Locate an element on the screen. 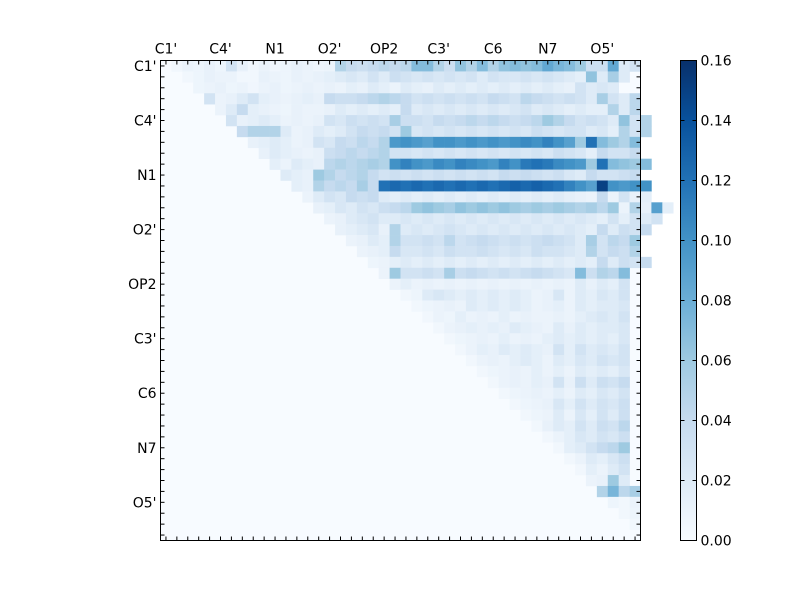 This screenshot has width=800, height=600. y-tick-label: O2' is located at coordinates (145, 231).